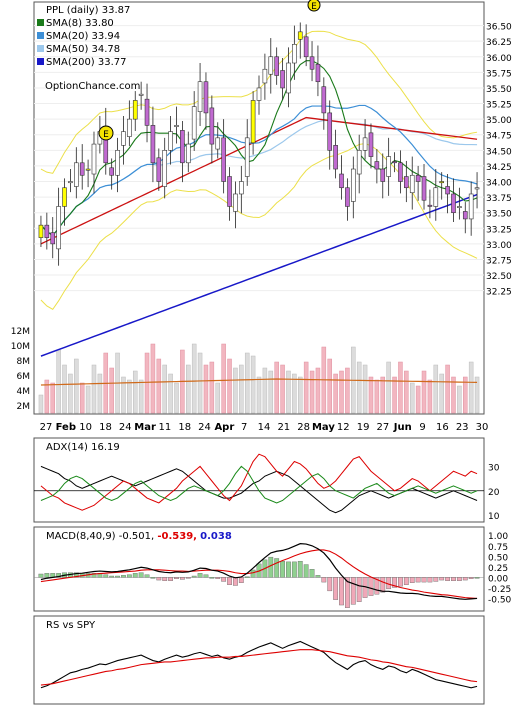  I want to click on volume-tick-label: 6M, so click(24, 377).